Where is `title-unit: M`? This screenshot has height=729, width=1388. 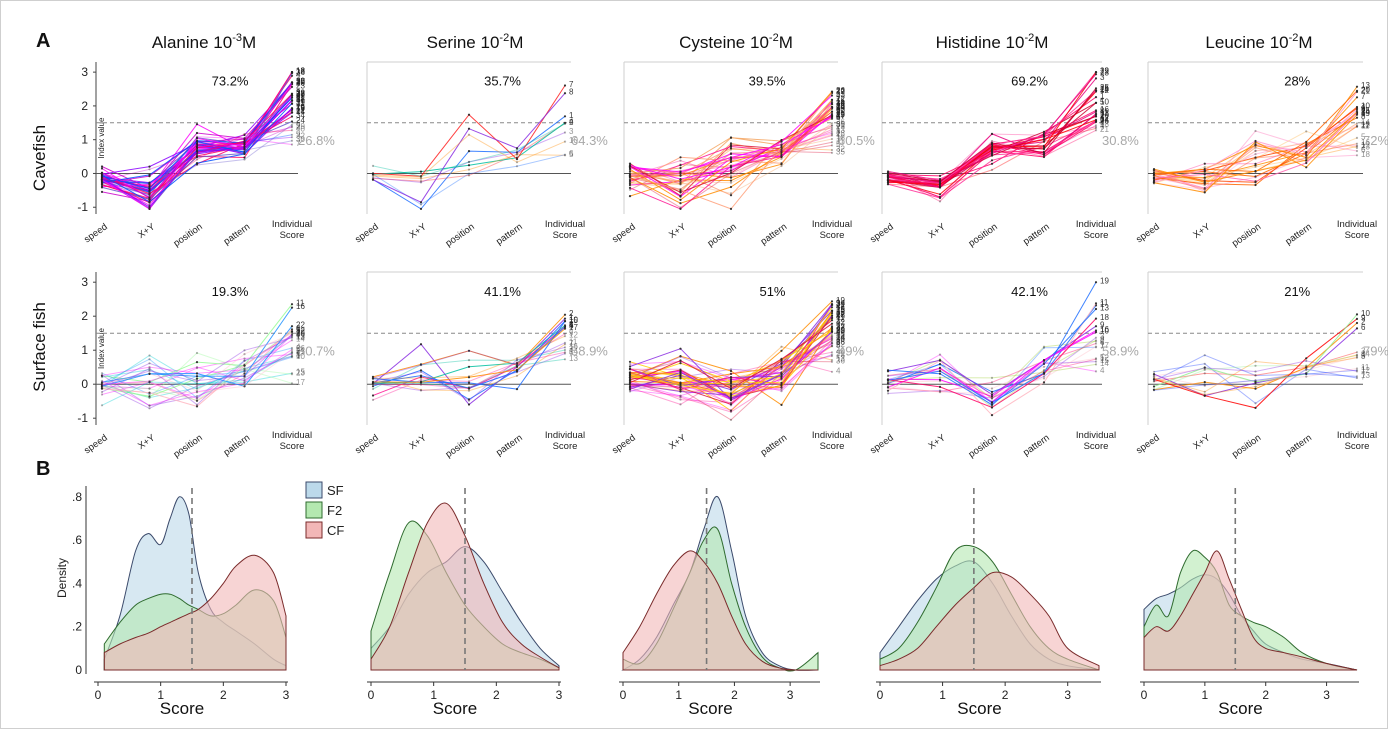 title-unit: M is located at coordinates (249, 42).